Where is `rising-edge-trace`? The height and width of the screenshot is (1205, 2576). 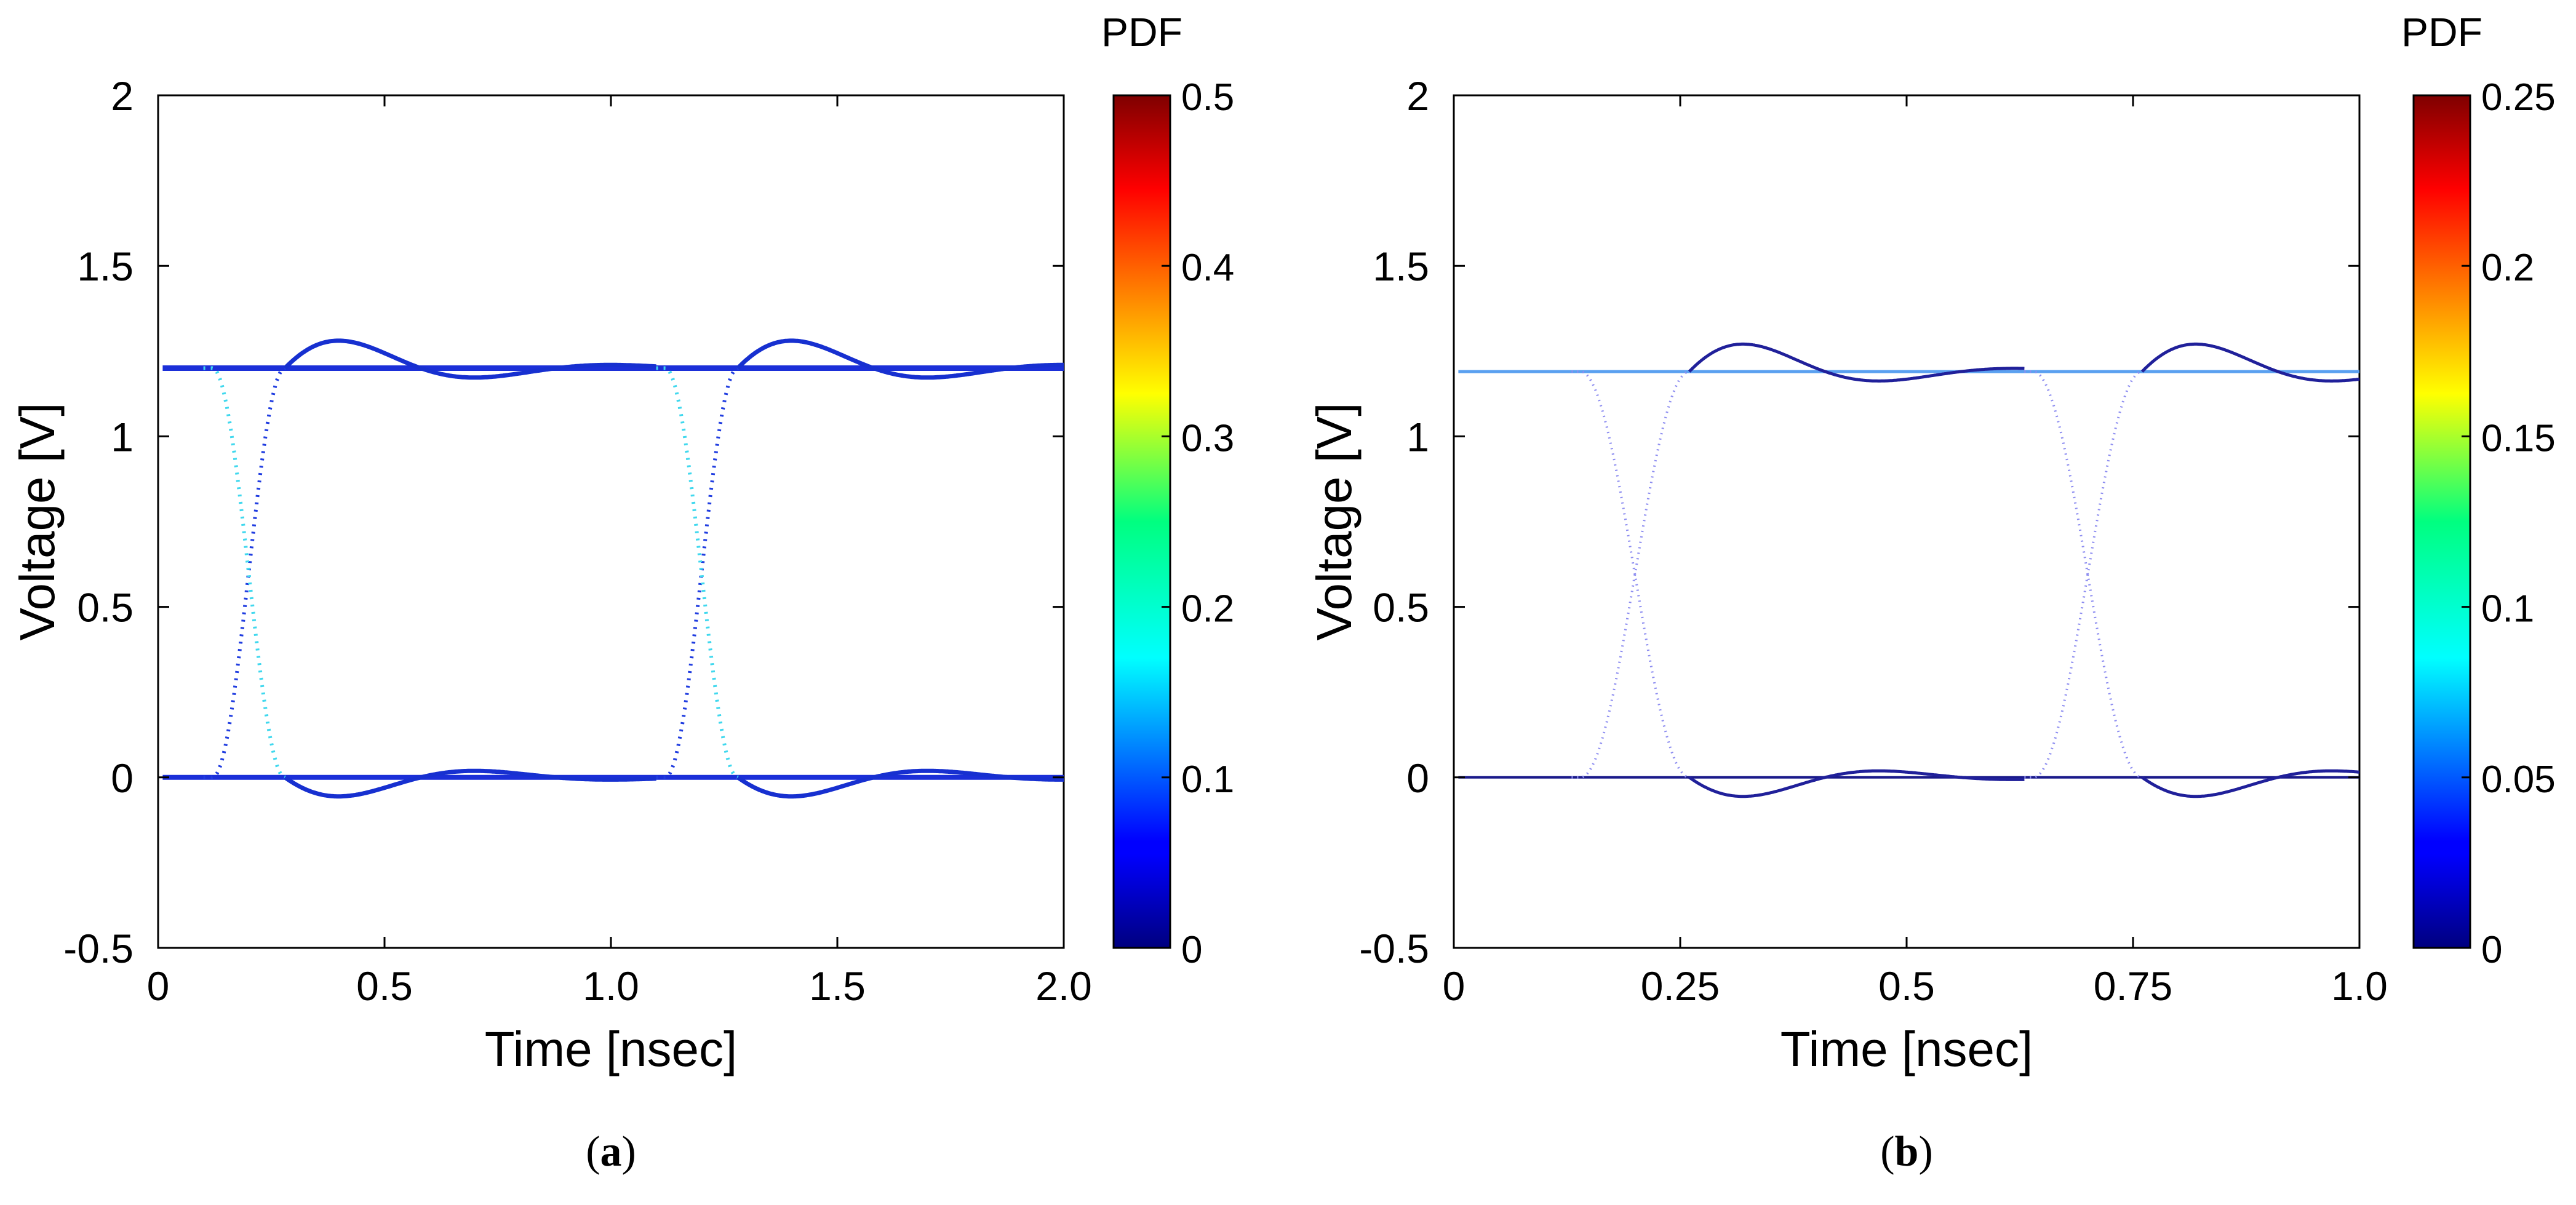 rising-edge-trace is located at coordinates (2192, 561).